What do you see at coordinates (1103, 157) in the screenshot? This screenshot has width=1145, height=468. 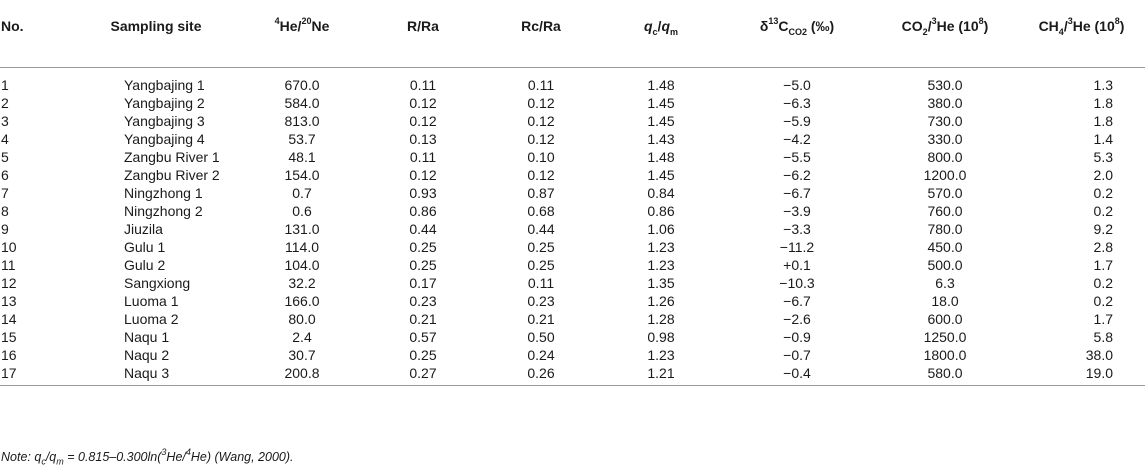 I see `cell-ch4-he: 5.3` at bounding box center [1103, 157].